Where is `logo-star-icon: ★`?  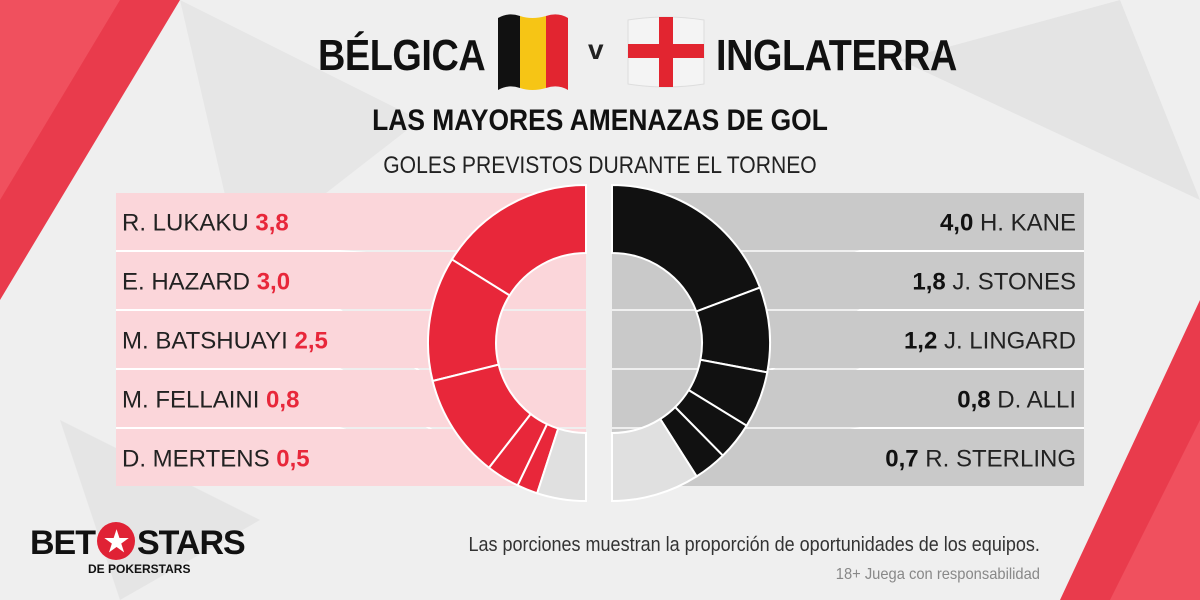
logo-star-icon: ★ is located at coordinates (116, 541).